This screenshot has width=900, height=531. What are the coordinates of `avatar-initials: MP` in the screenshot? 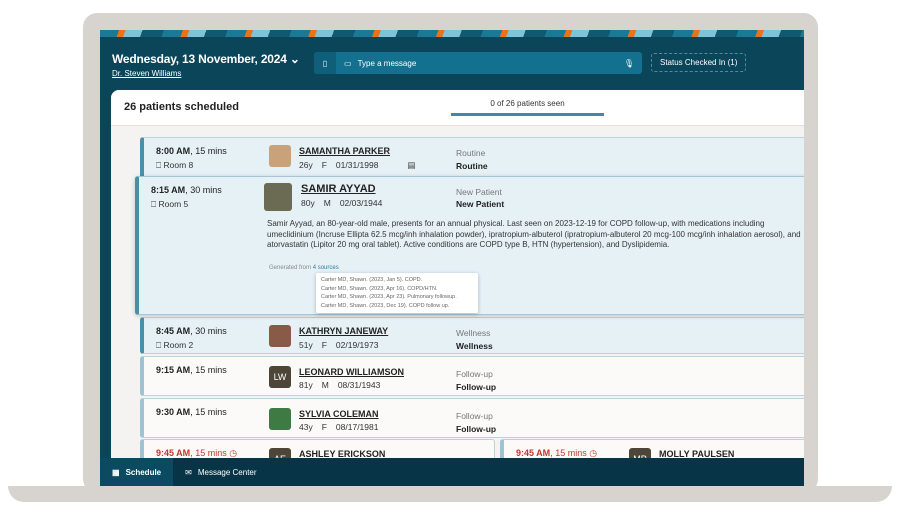 It's located at (640, 454).